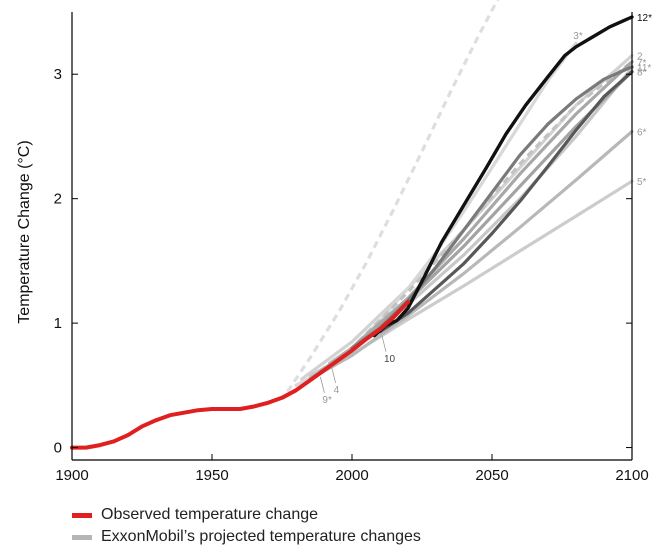  What do you see at coordinates (640, 57) in the screenshot?
I see `series-label-2: 2` at bounding box center [640, 57].